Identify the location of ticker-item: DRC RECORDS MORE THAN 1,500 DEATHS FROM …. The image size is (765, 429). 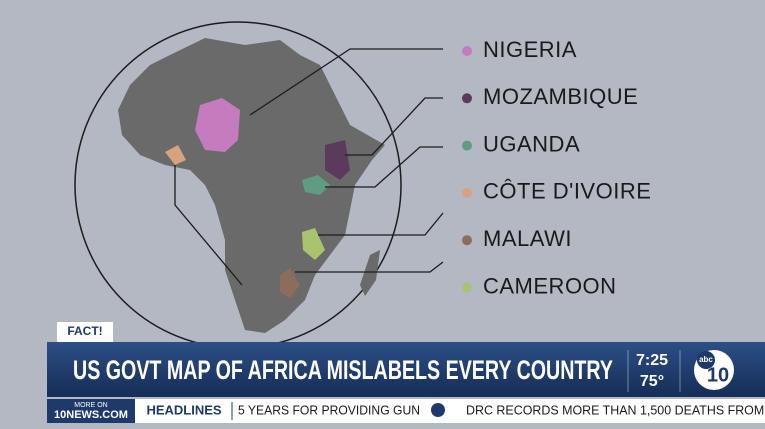
(615, 409).